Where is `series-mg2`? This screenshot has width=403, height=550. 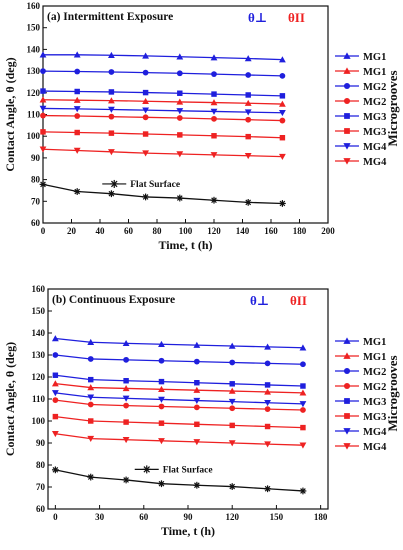
series-mg2 is located at coordinates (179, 405).